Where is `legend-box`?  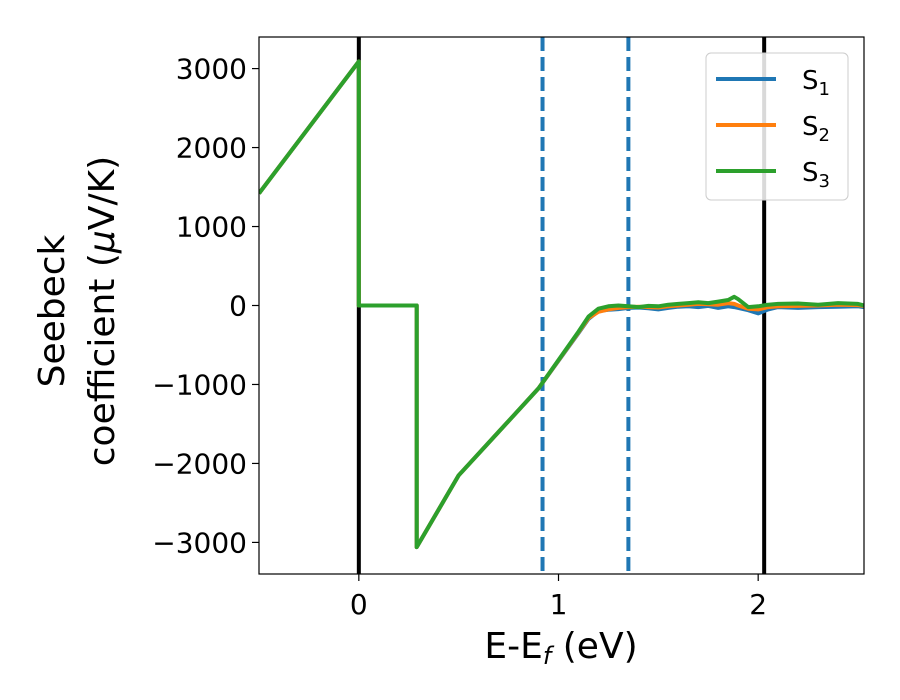 legend-box is located at coordinates (777, 126).